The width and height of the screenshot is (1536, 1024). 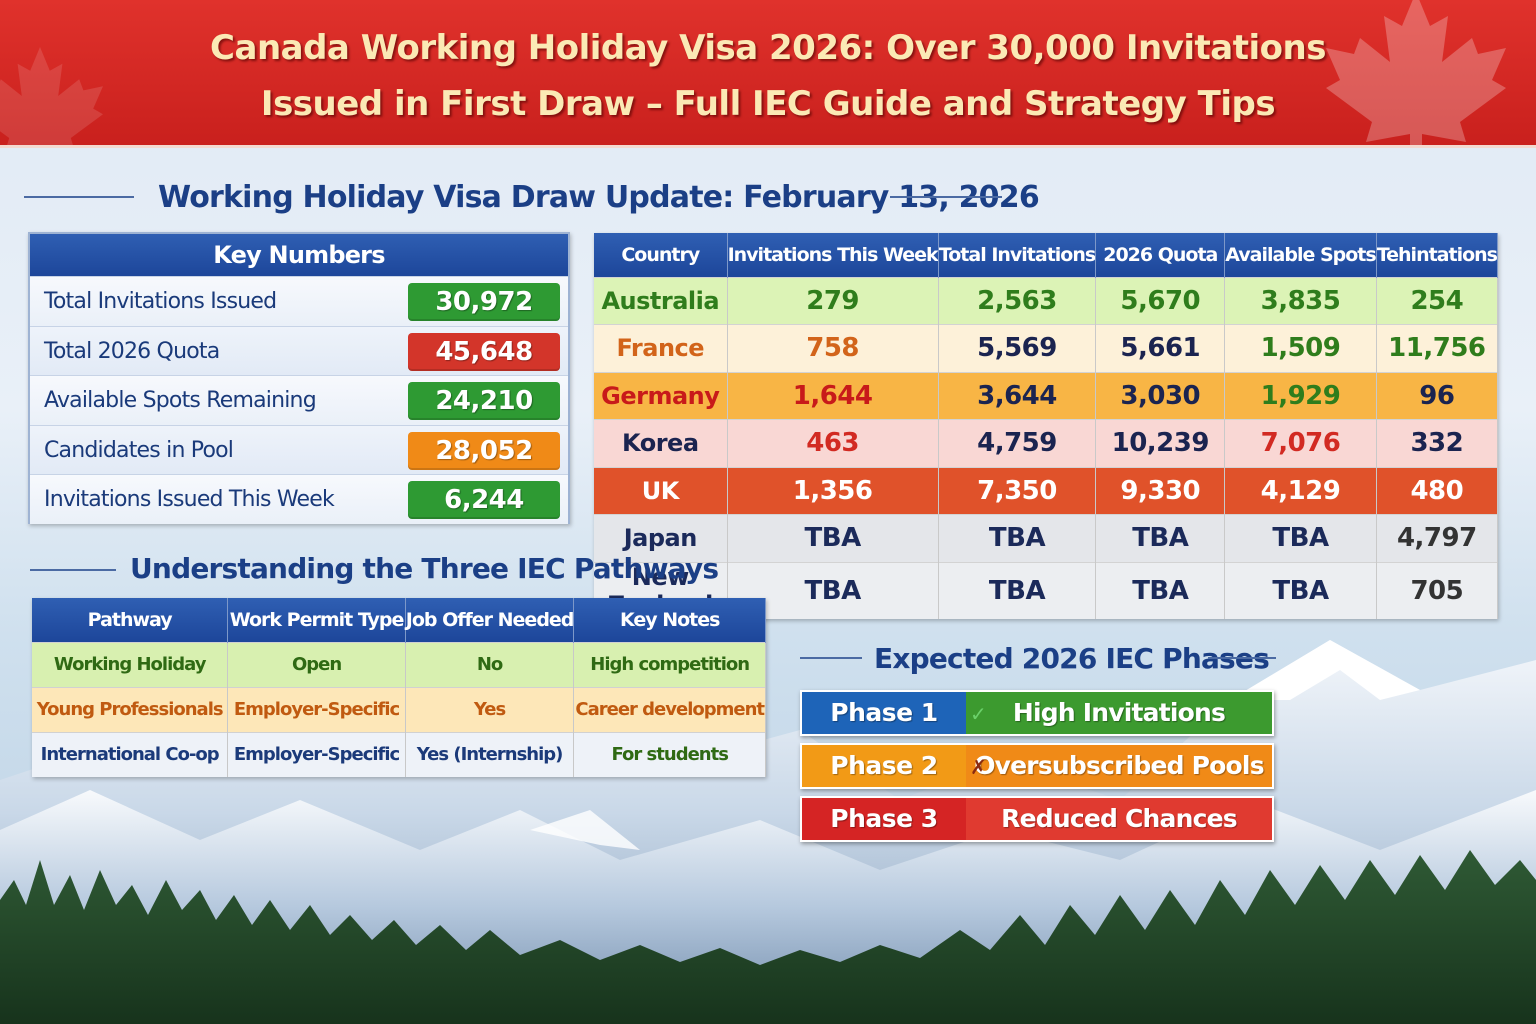 I want to click on table-row: Australia 279 2,563 5,670 3,835 254, so click(x=1046, y=300).